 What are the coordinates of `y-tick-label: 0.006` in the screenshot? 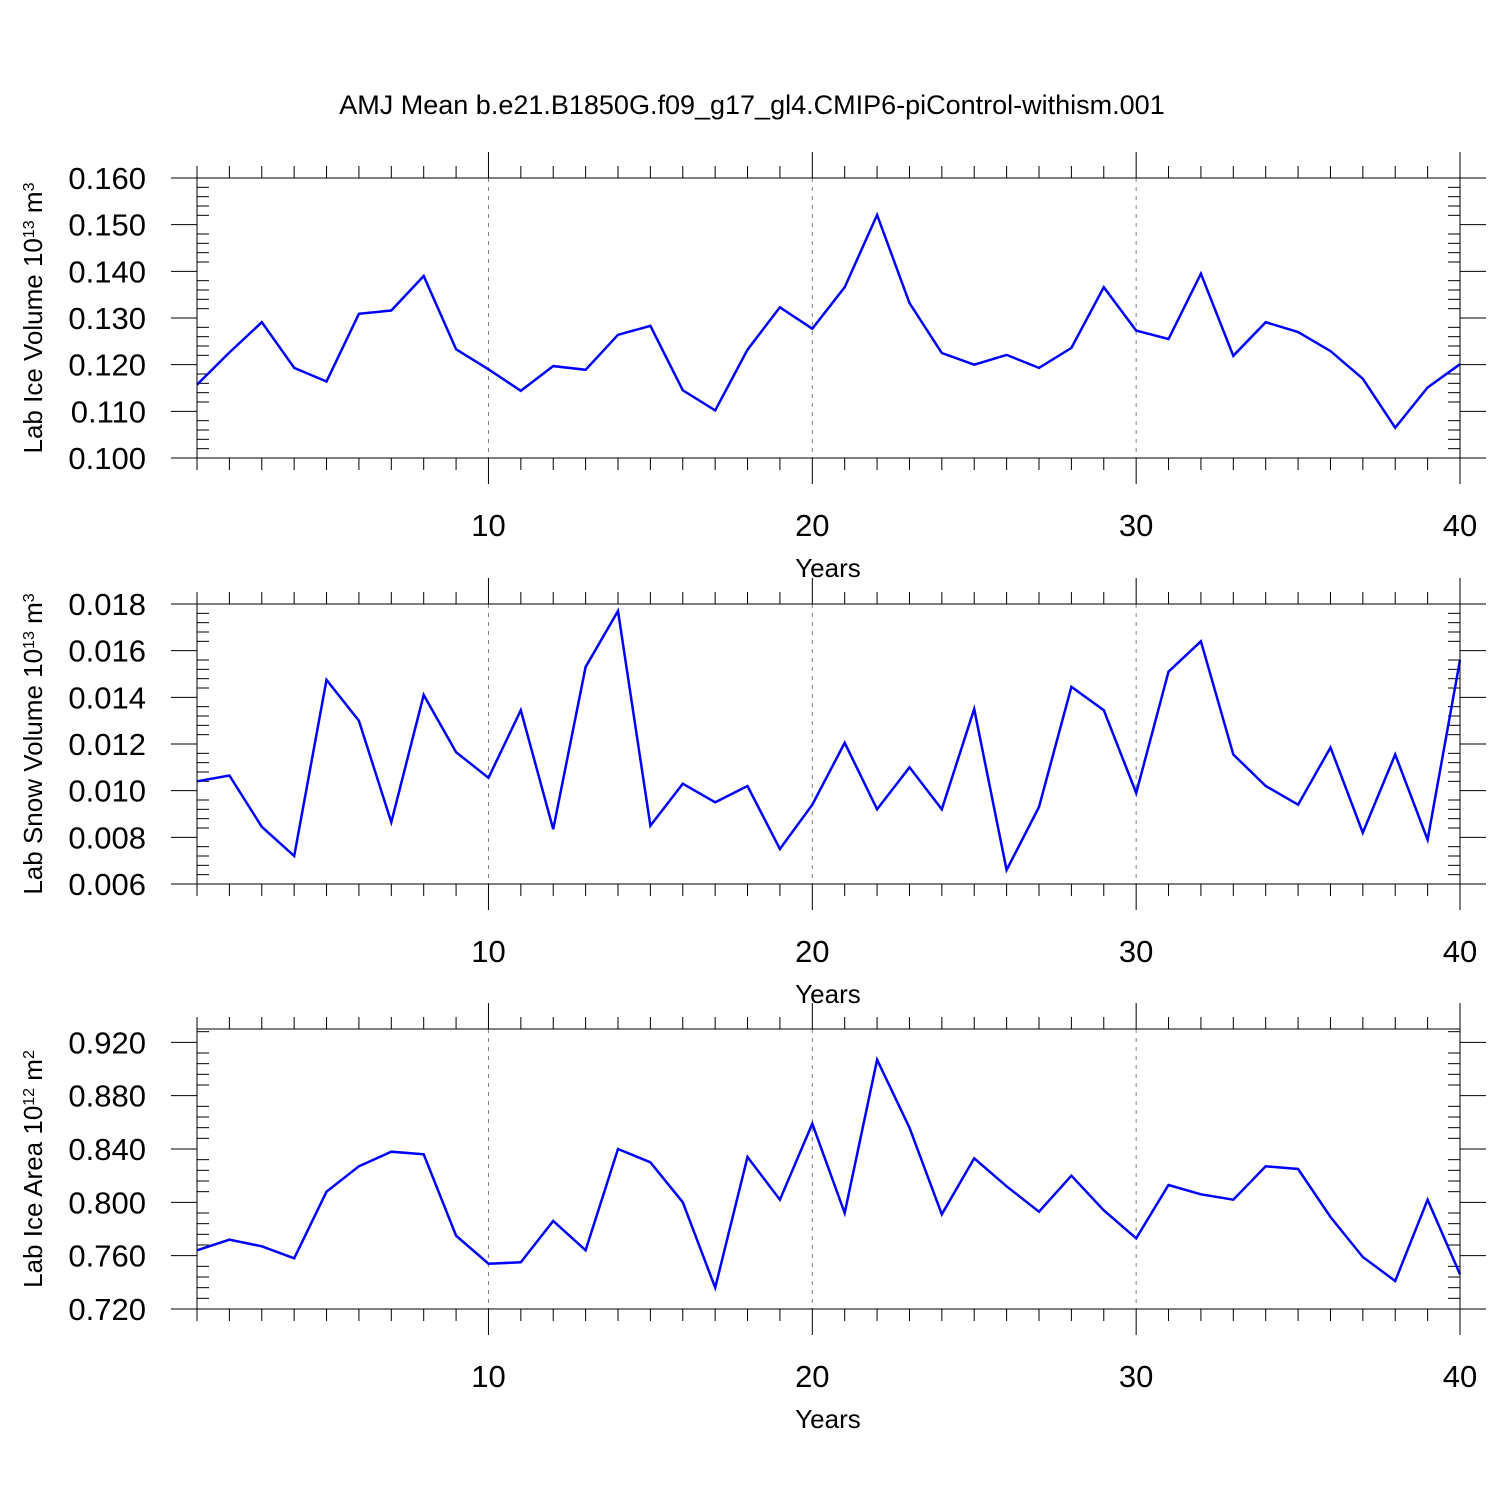 It's located at (107, 884).